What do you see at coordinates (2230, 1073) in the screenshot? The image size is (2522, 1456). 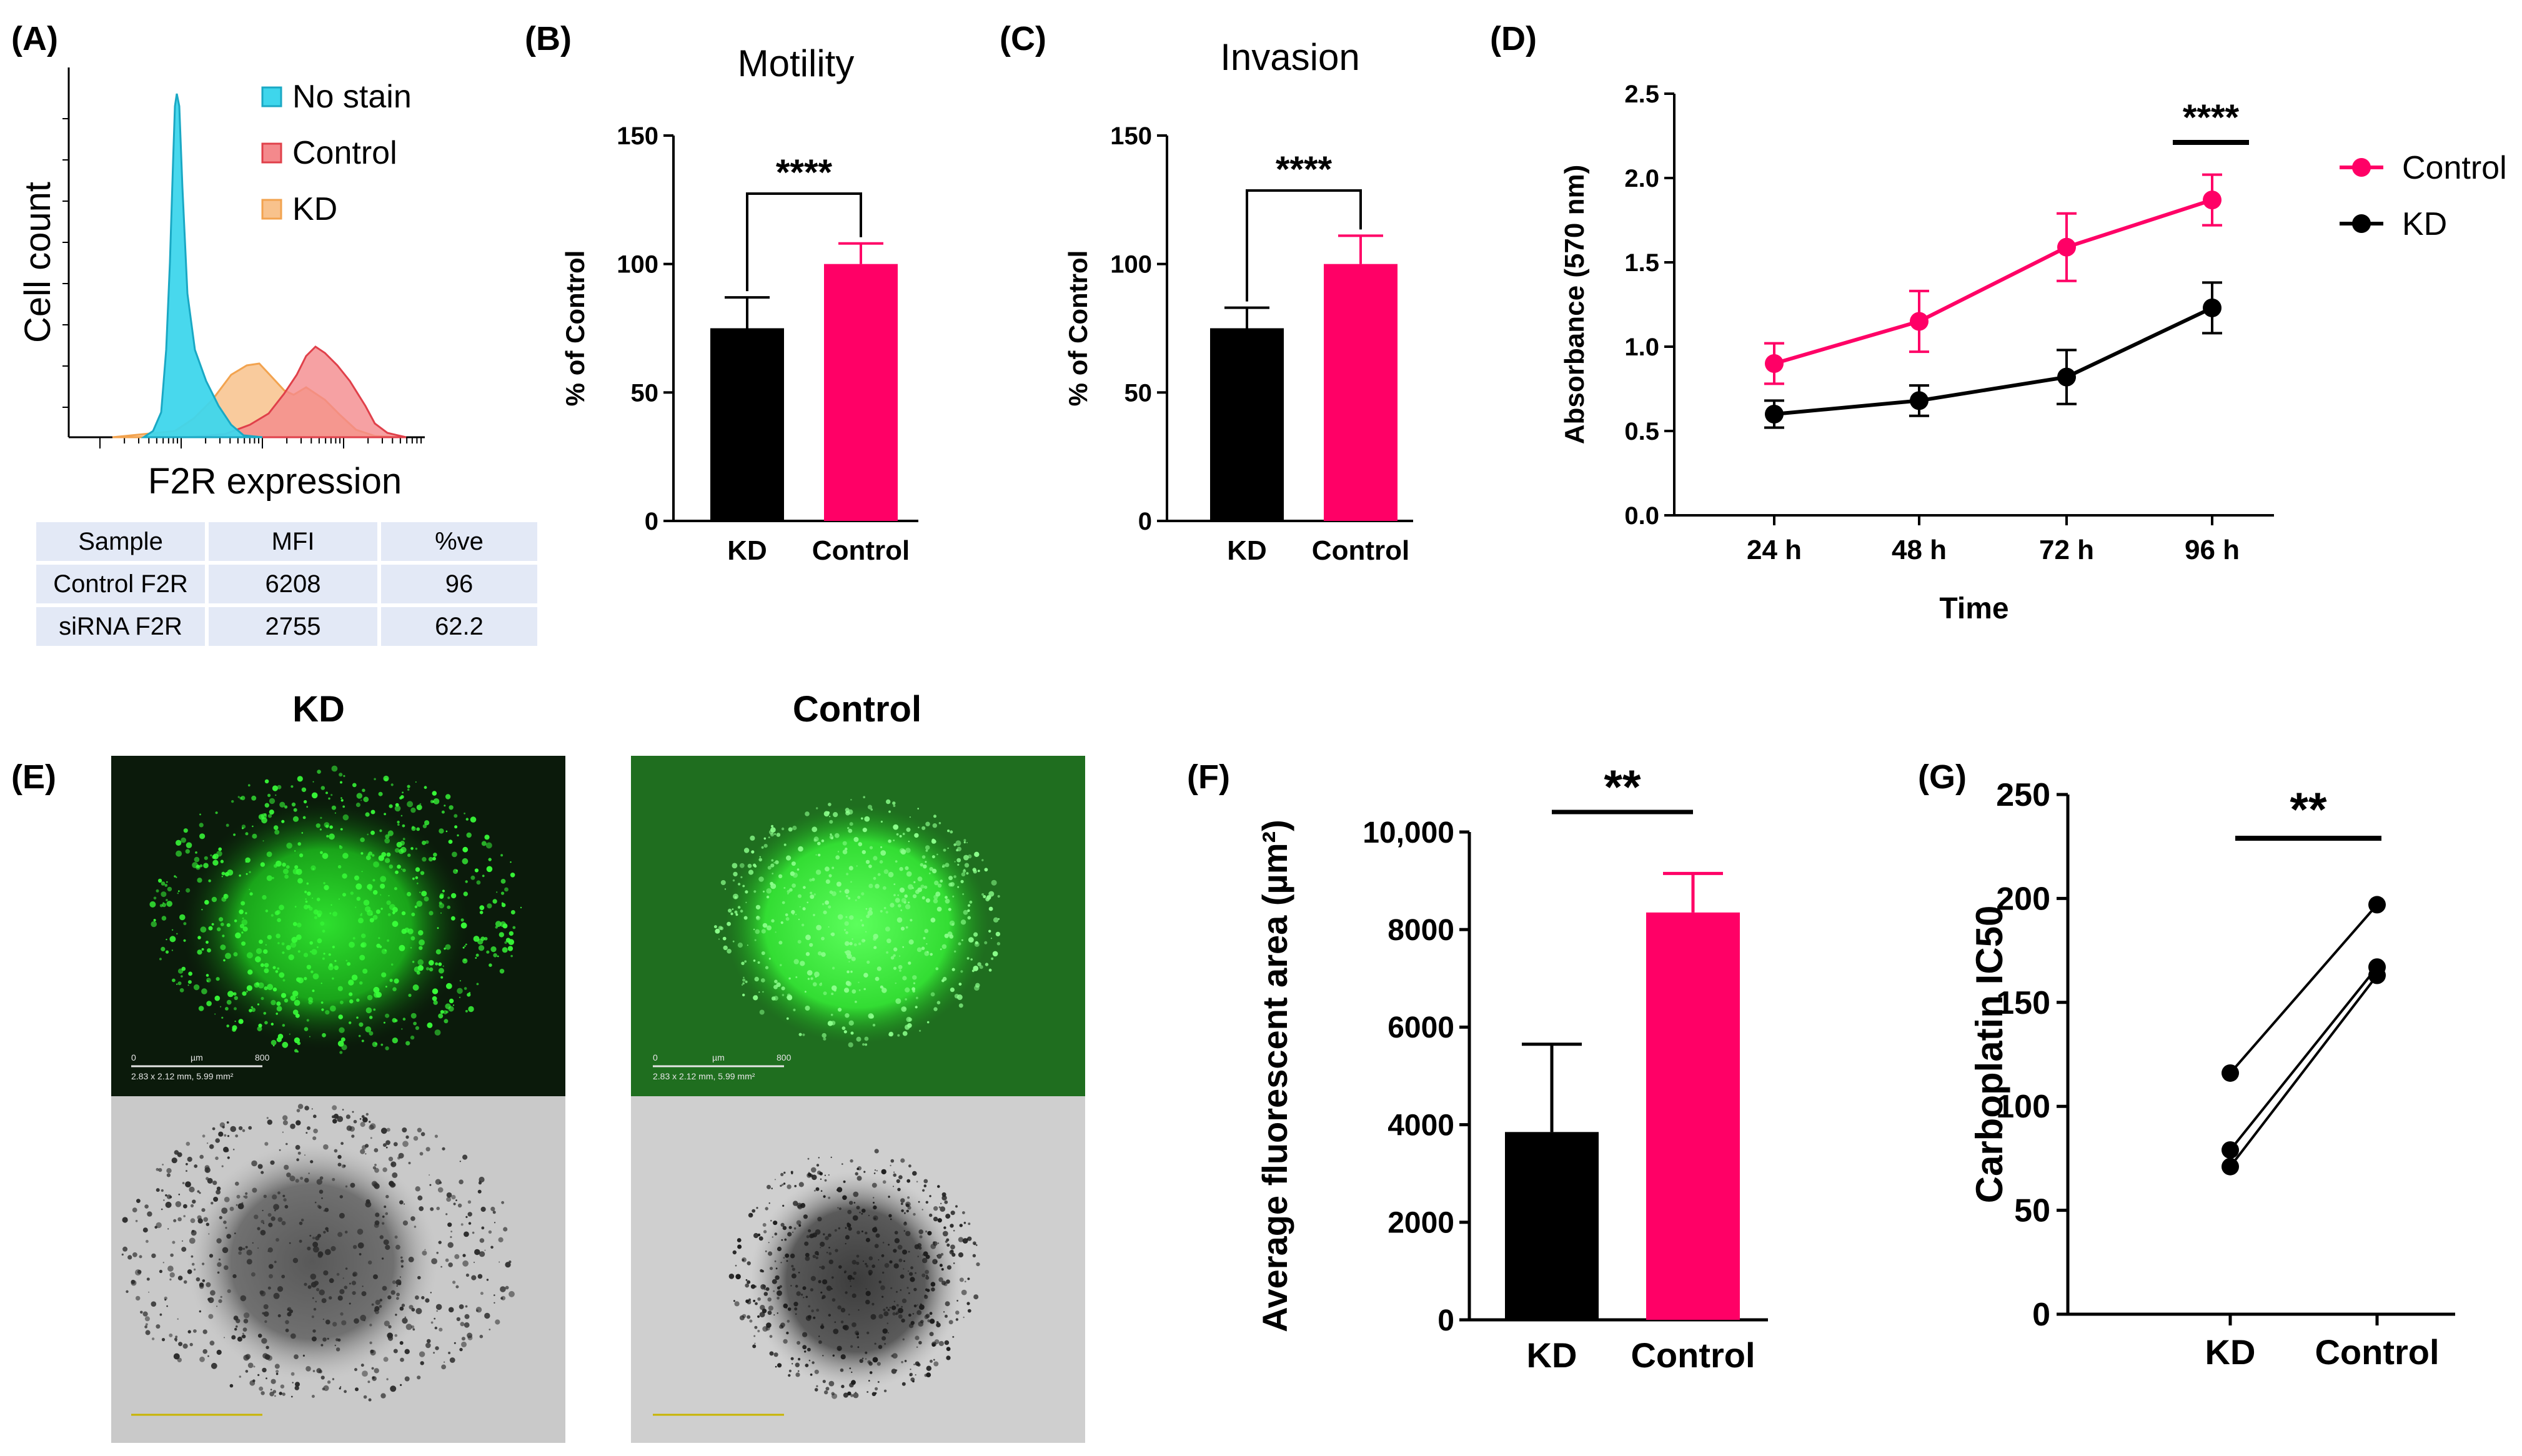 I see `data-point` at bounding box center [2230, 1073].